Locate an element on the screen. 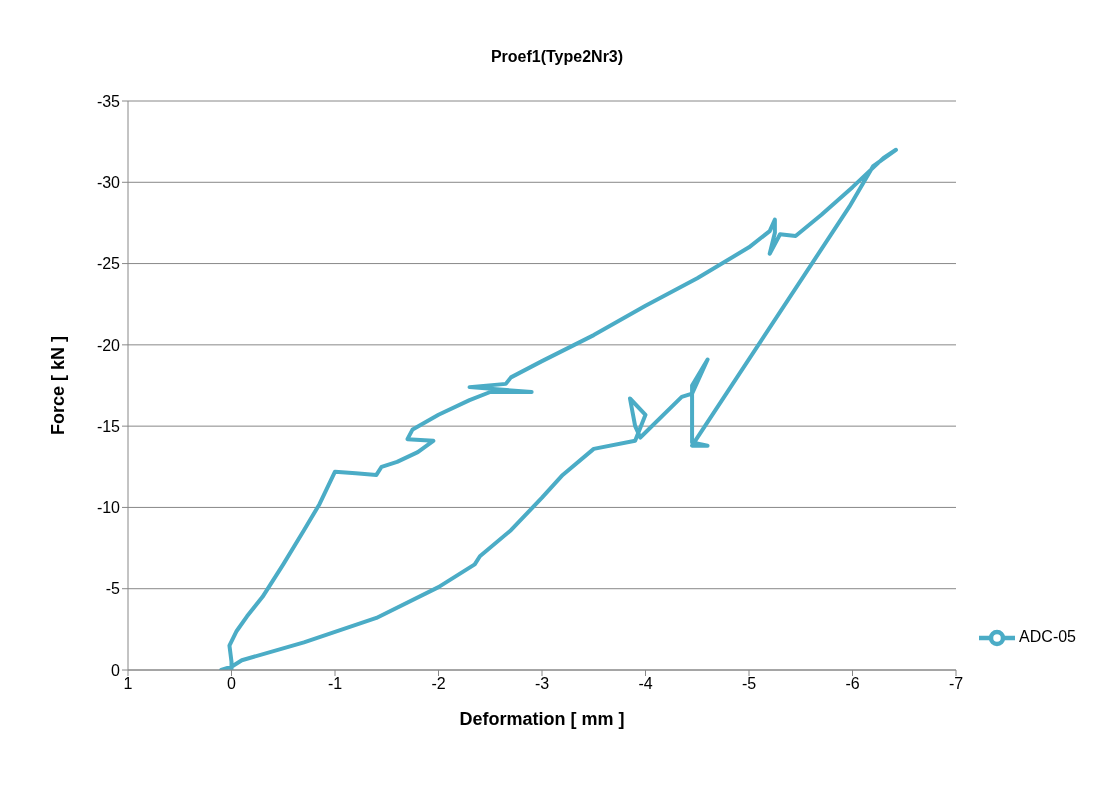 The image size is (1114, 810). y-tick-label: -5 is located at coordinates (113, 589).